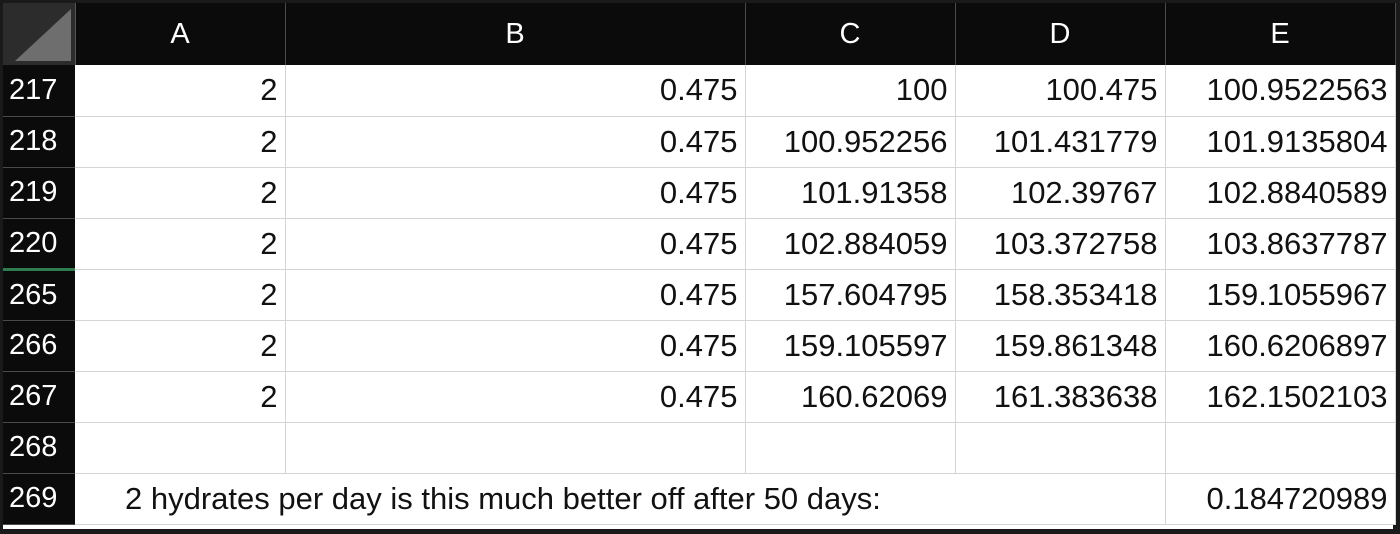  I want to click on row-header: 265, so click(39, 294).